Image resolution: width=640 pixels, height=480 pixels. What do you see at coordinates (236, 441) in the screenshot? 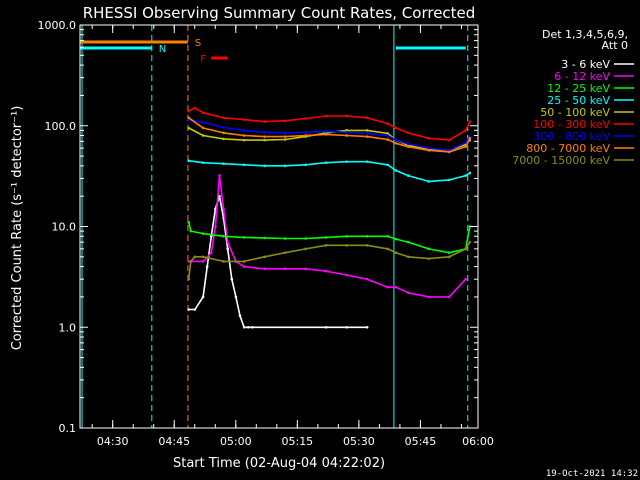
I see `x-tick-label: 05:00` at bounding box center [236, 441].